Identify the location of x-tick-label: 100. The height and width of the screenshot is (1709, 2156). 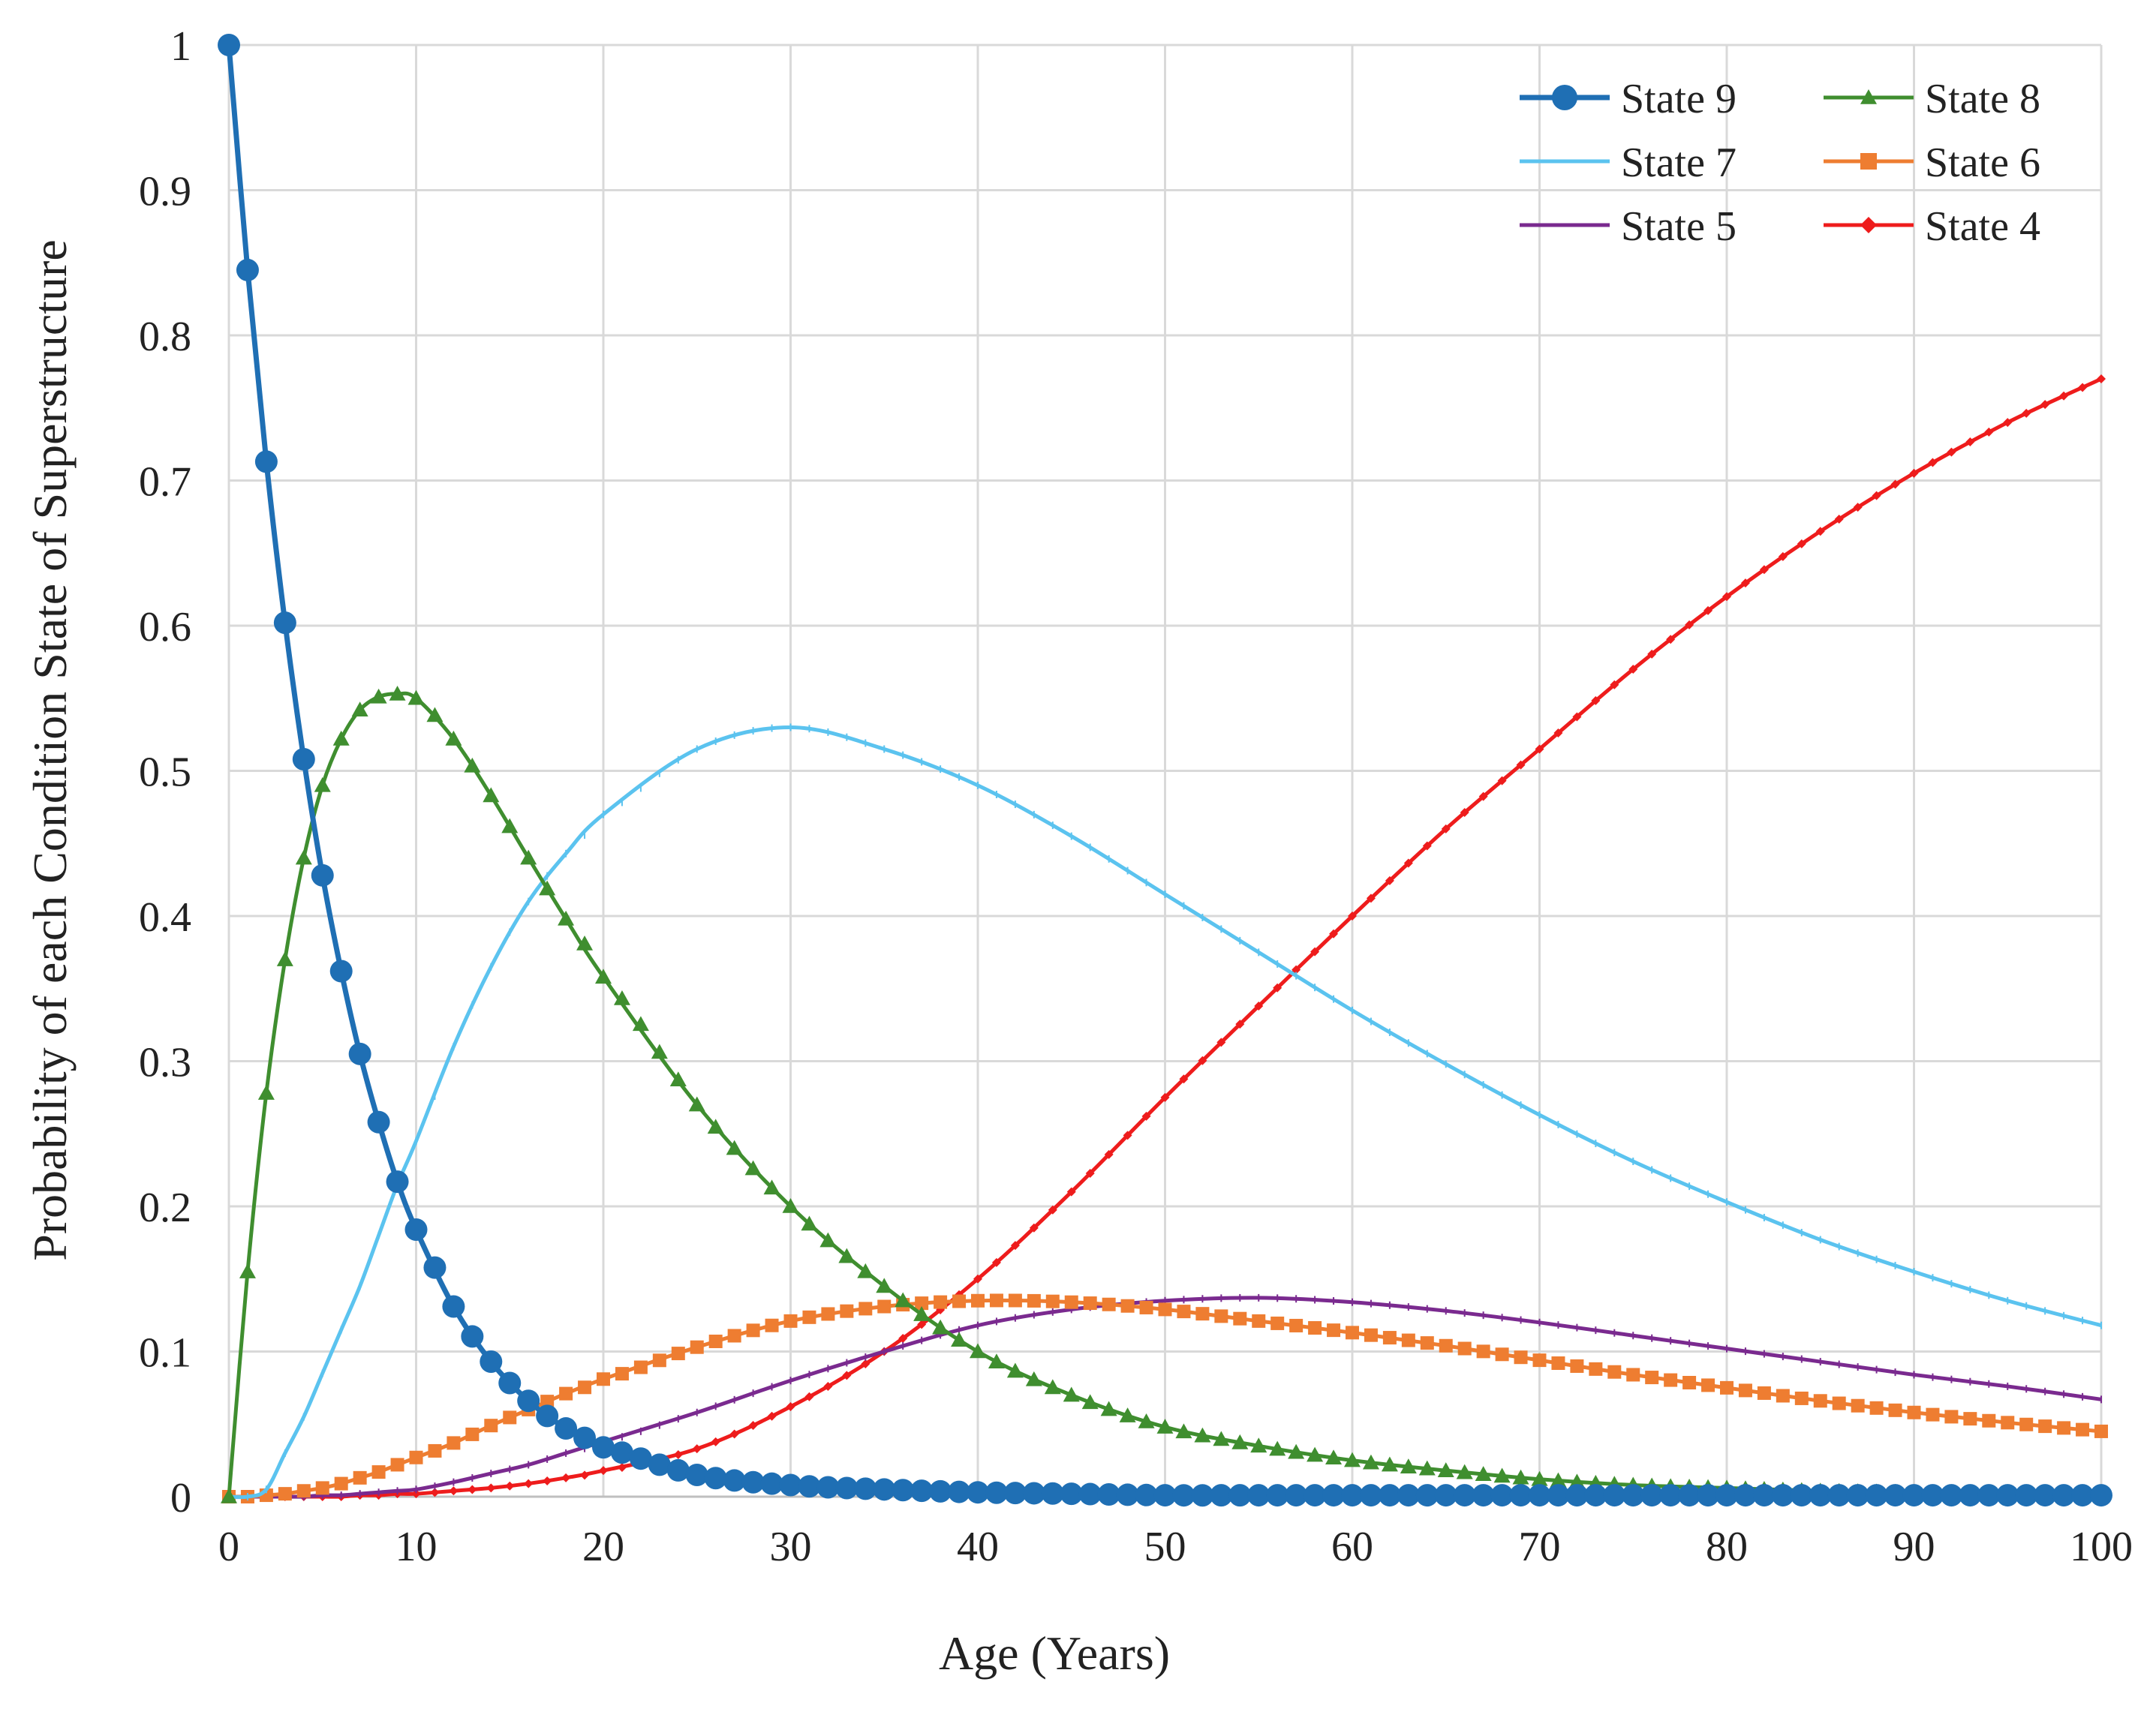
(2101, 1547).